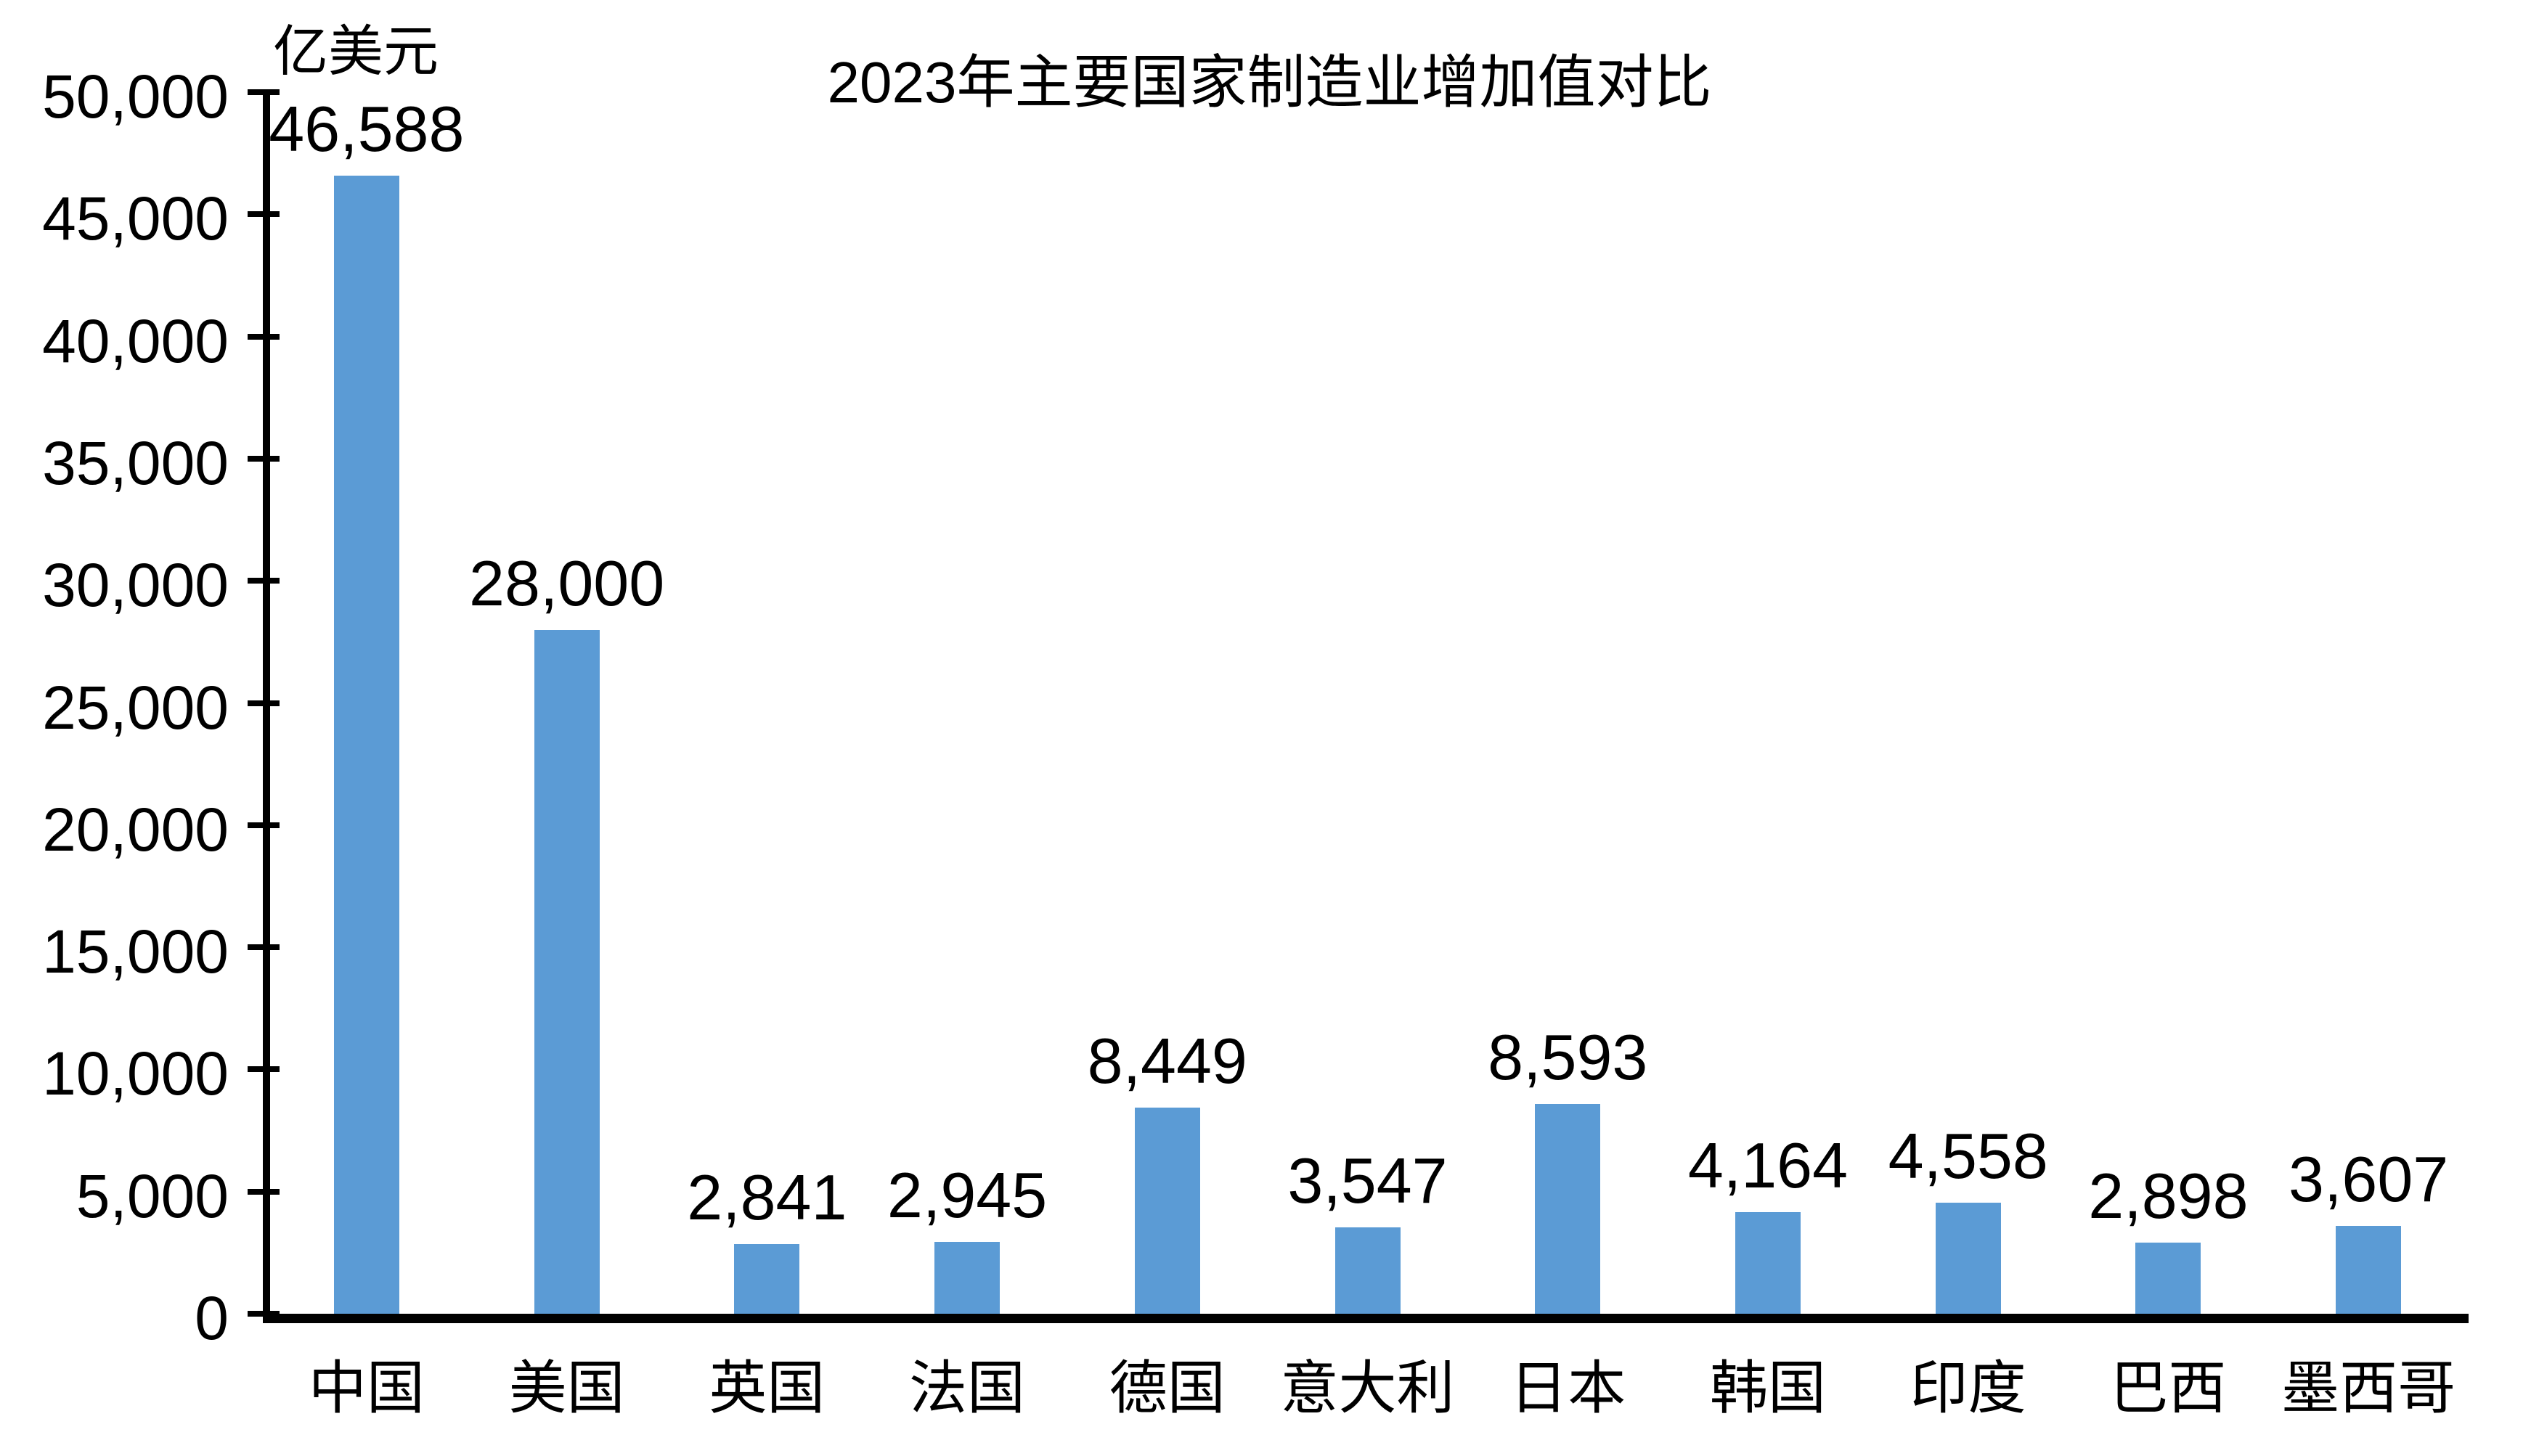  I want to click on y-tick-label: 25,000, so click(135, 707).